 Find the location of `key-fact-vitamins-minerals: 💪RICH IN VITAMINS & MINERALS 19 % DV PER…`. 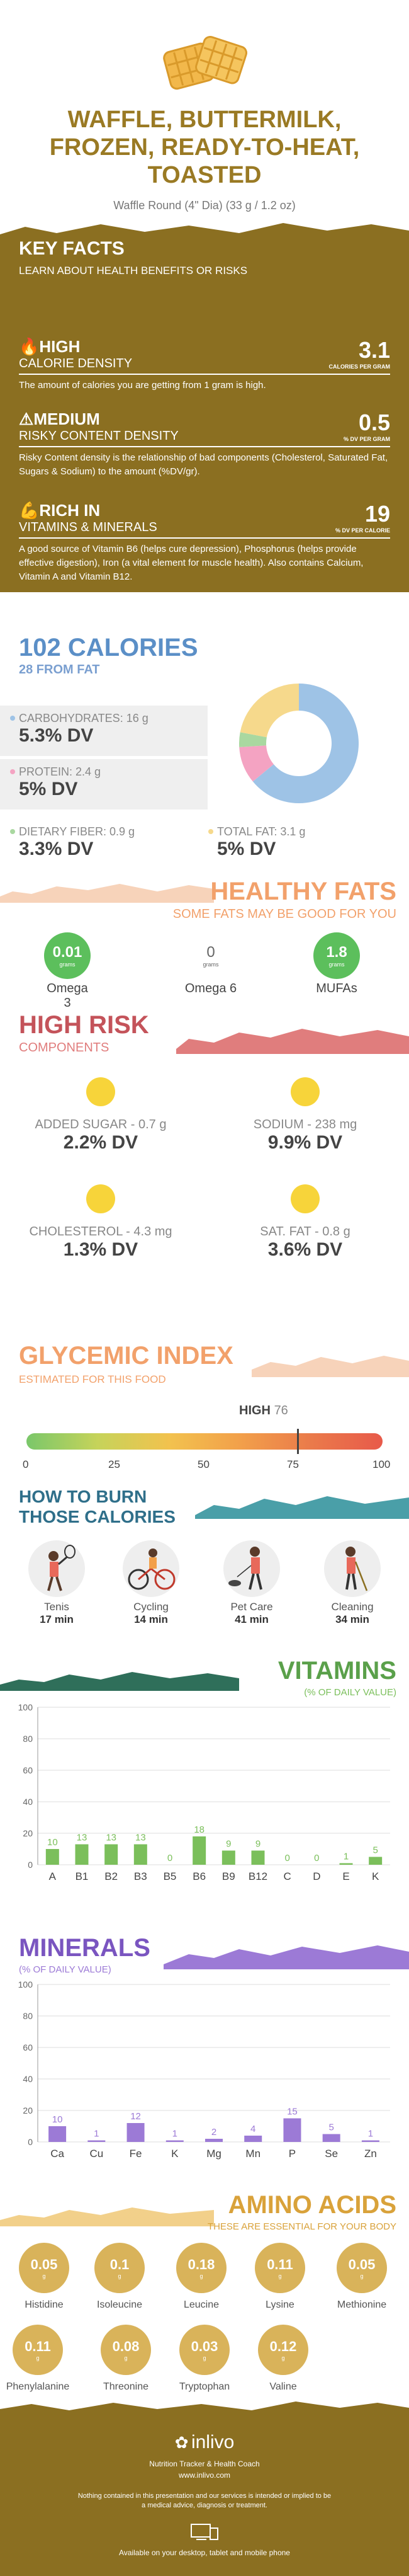

key-fact-vitamins-minerals: 💪RICH IN VITAMINS & MINERALS 19 % DV PER… is located at coordinates (204, 542).